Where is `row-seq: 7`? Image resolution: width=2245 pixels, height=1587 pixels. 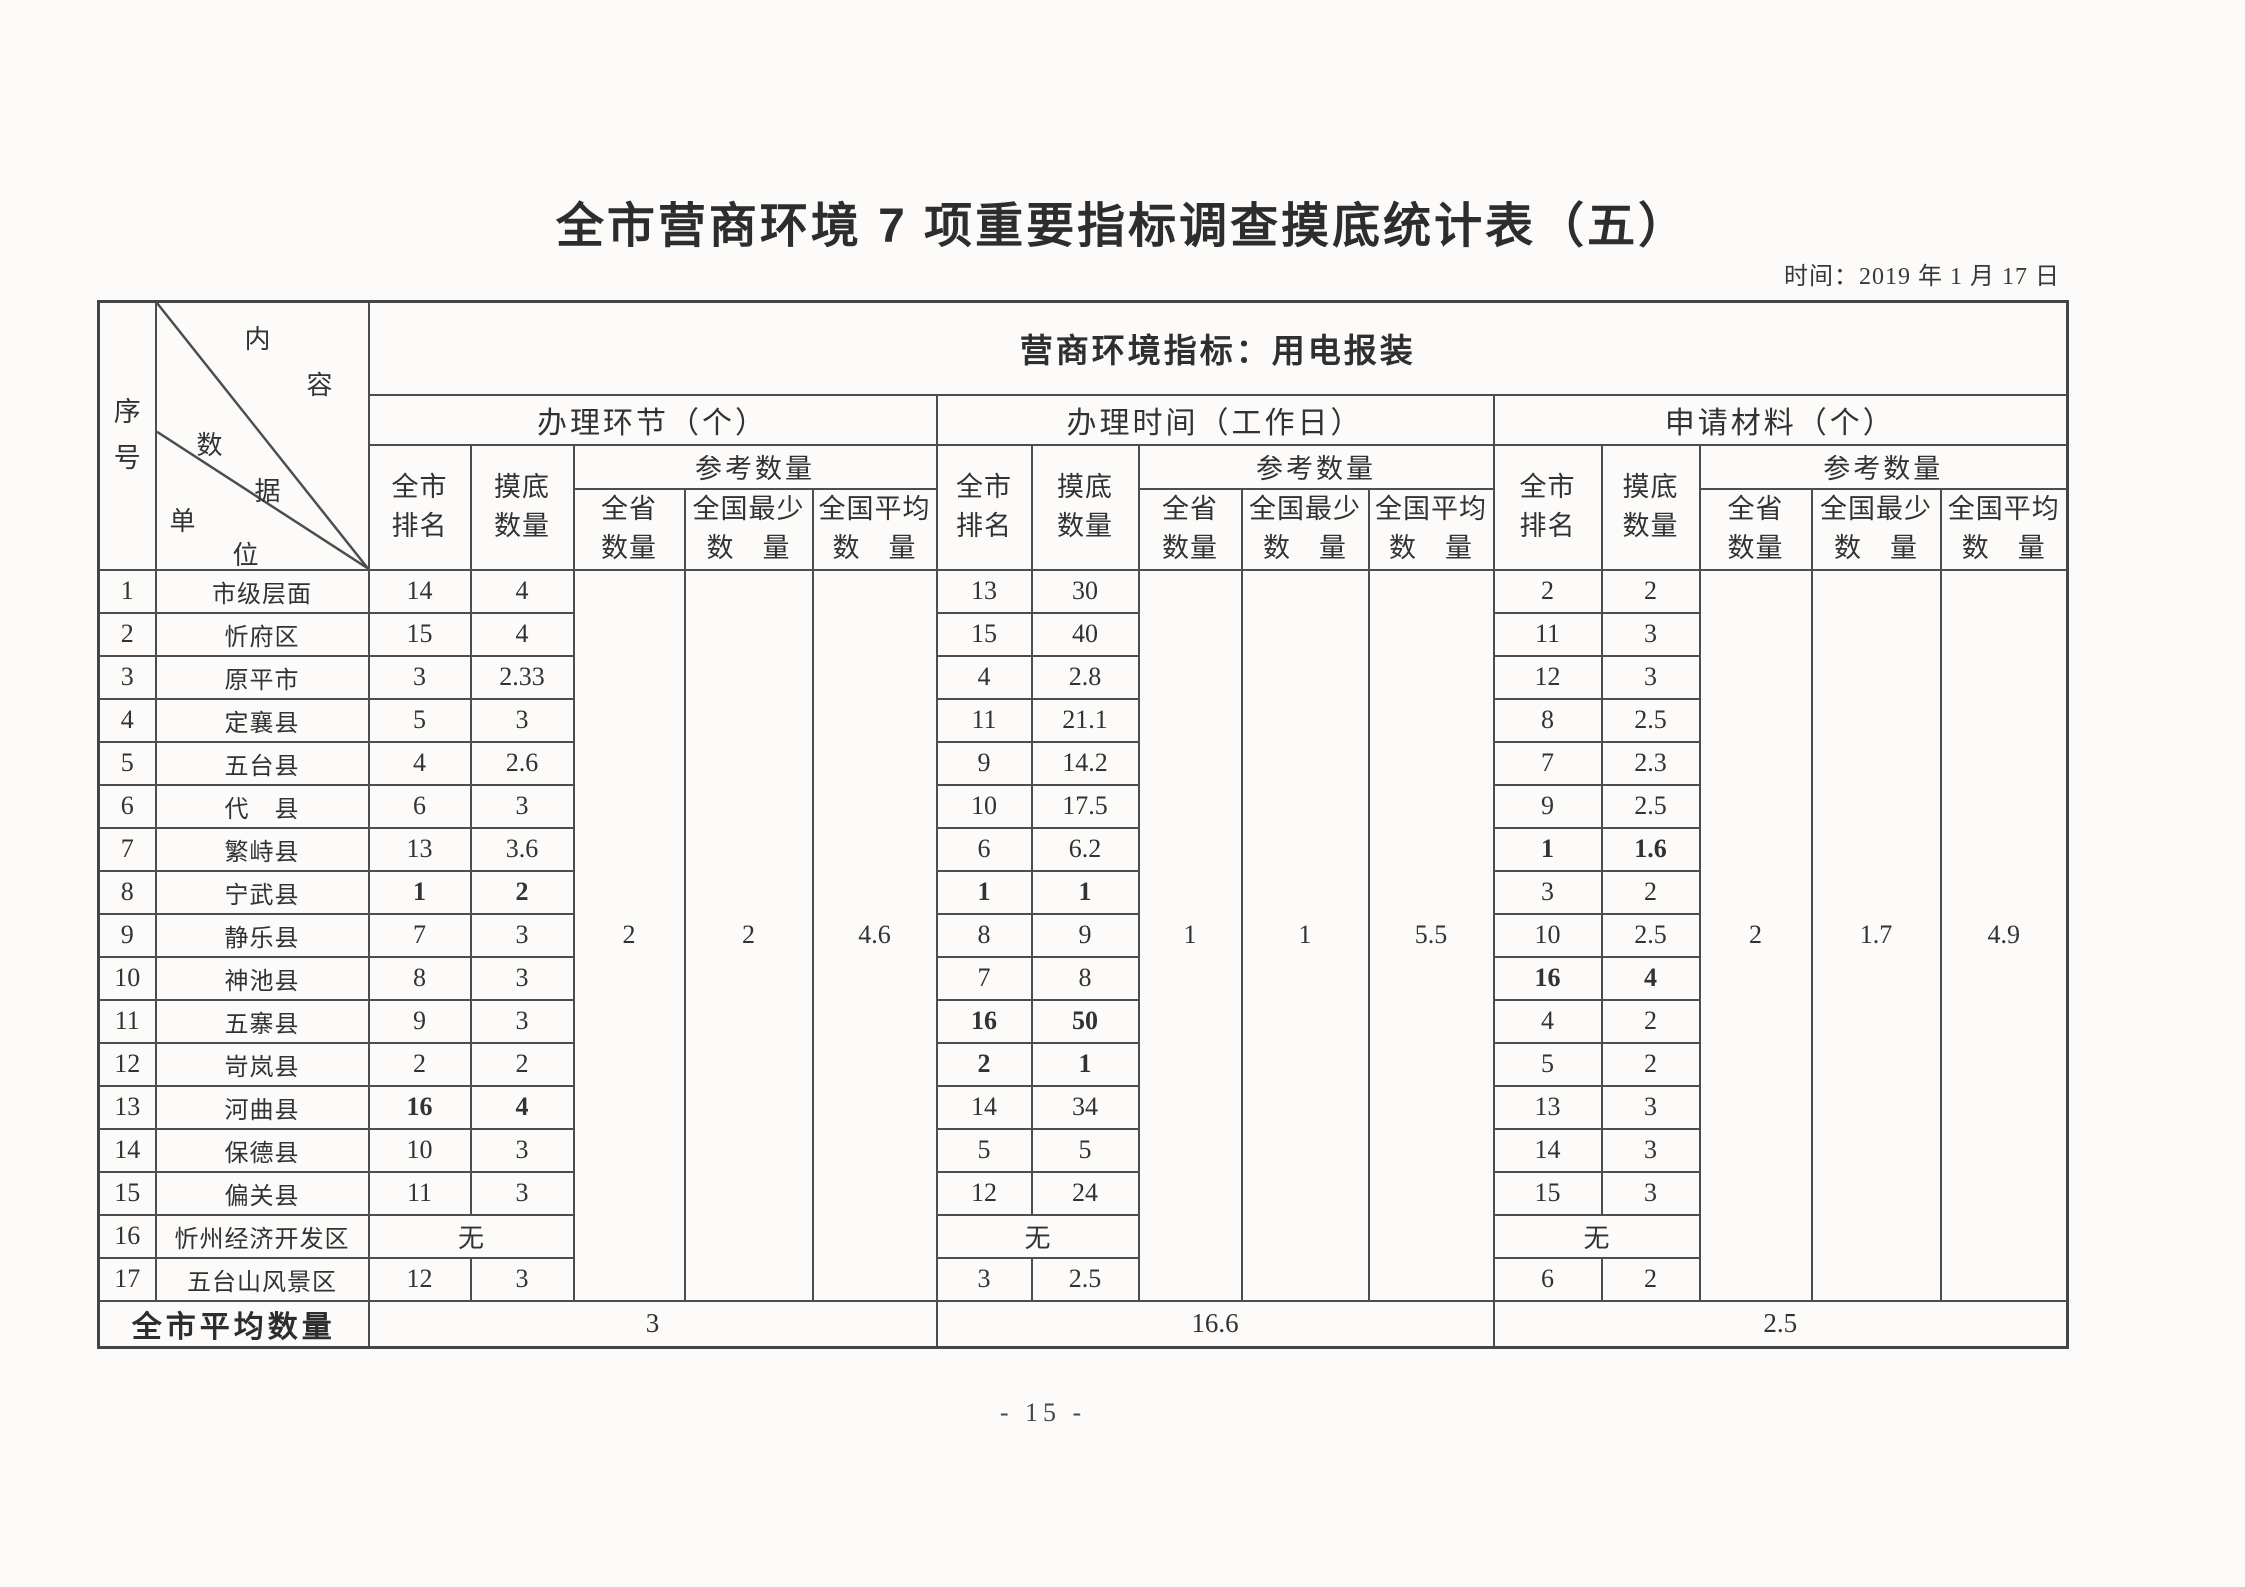 row-seq: 7 is located at coordinates (127, 849).